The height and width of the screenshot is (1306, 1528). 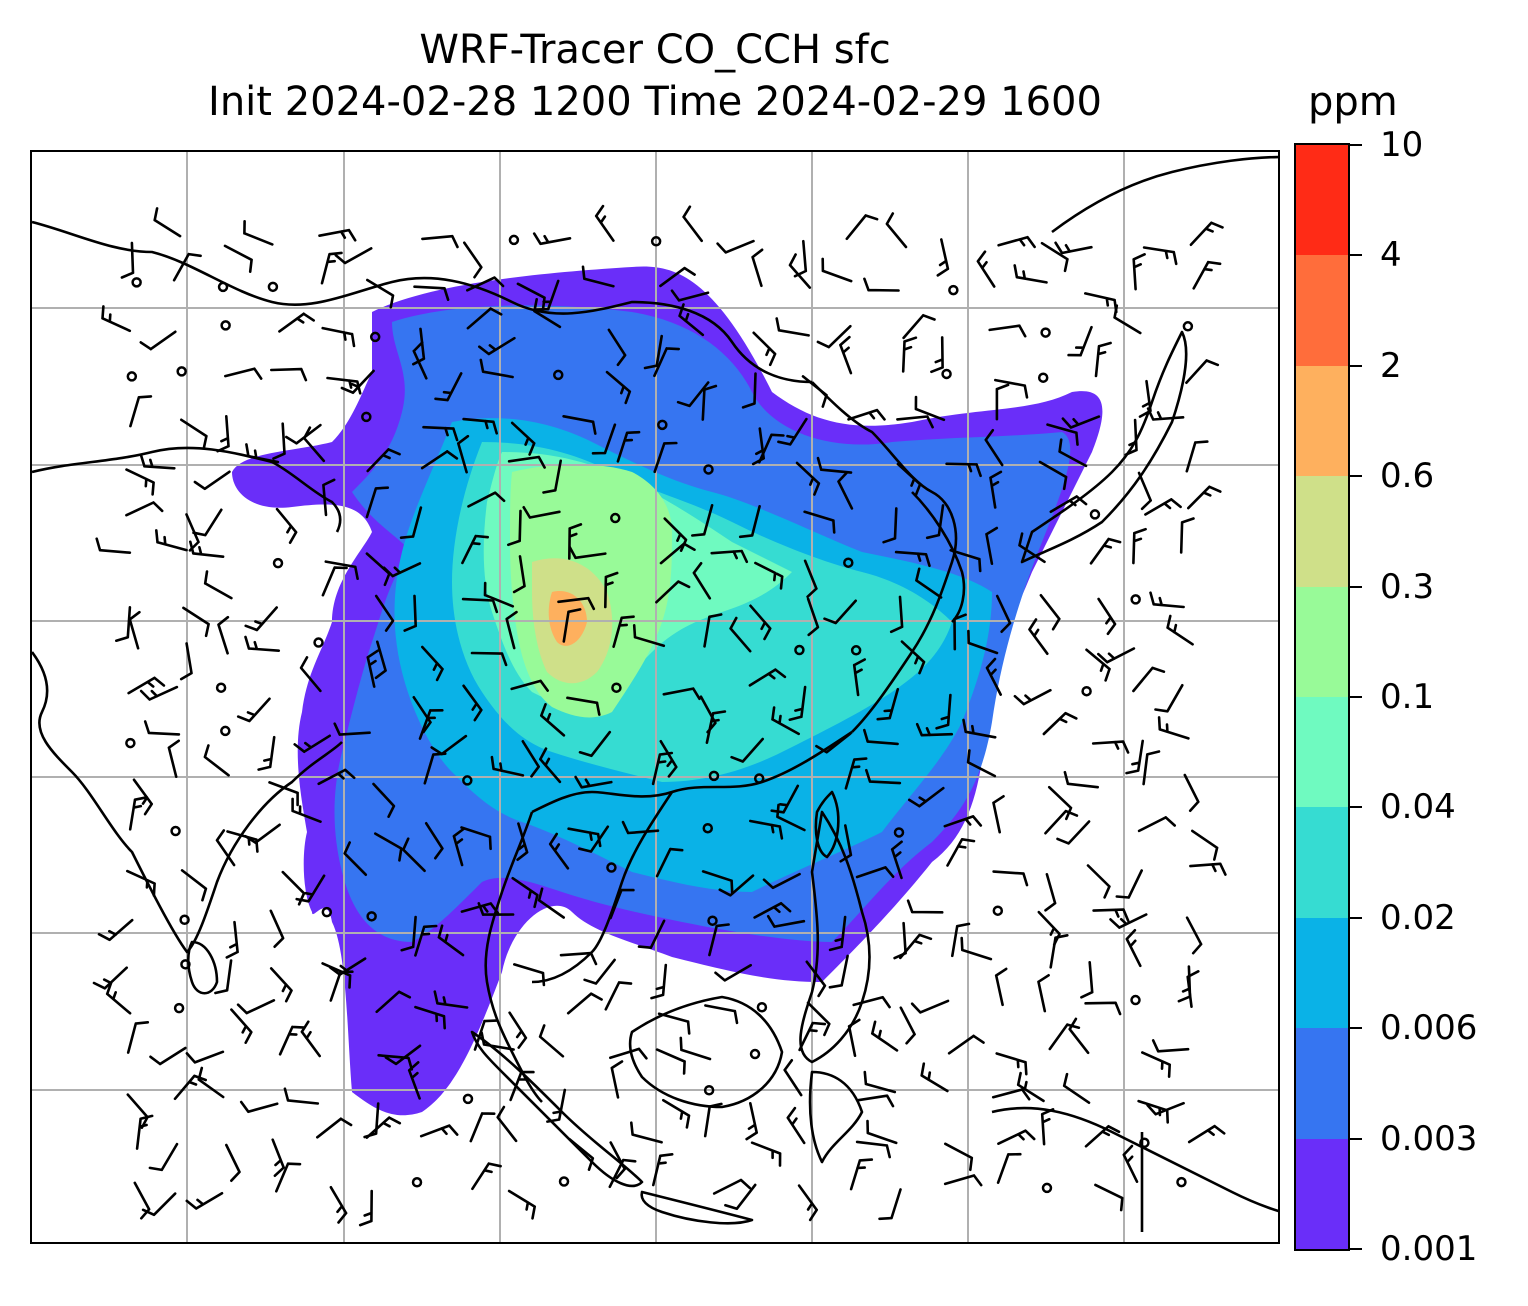 What do you see at coordinates (836, 1117) in the screenshot?
I see `coastline-sulawesi` at bounding box center [836, 1117].